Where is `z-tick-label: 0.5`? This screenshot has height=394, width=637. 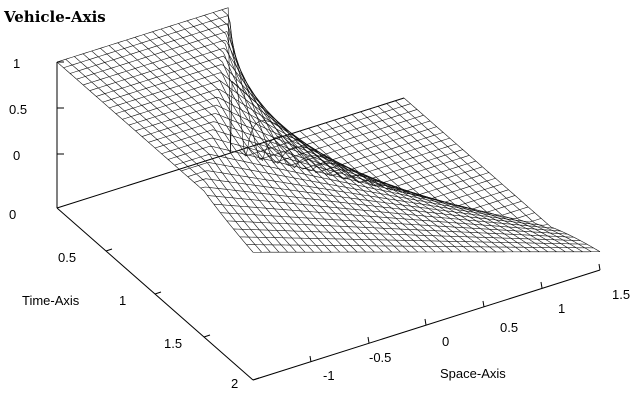
z-tick-label: 0.5 is located at coordinates (18, 109).